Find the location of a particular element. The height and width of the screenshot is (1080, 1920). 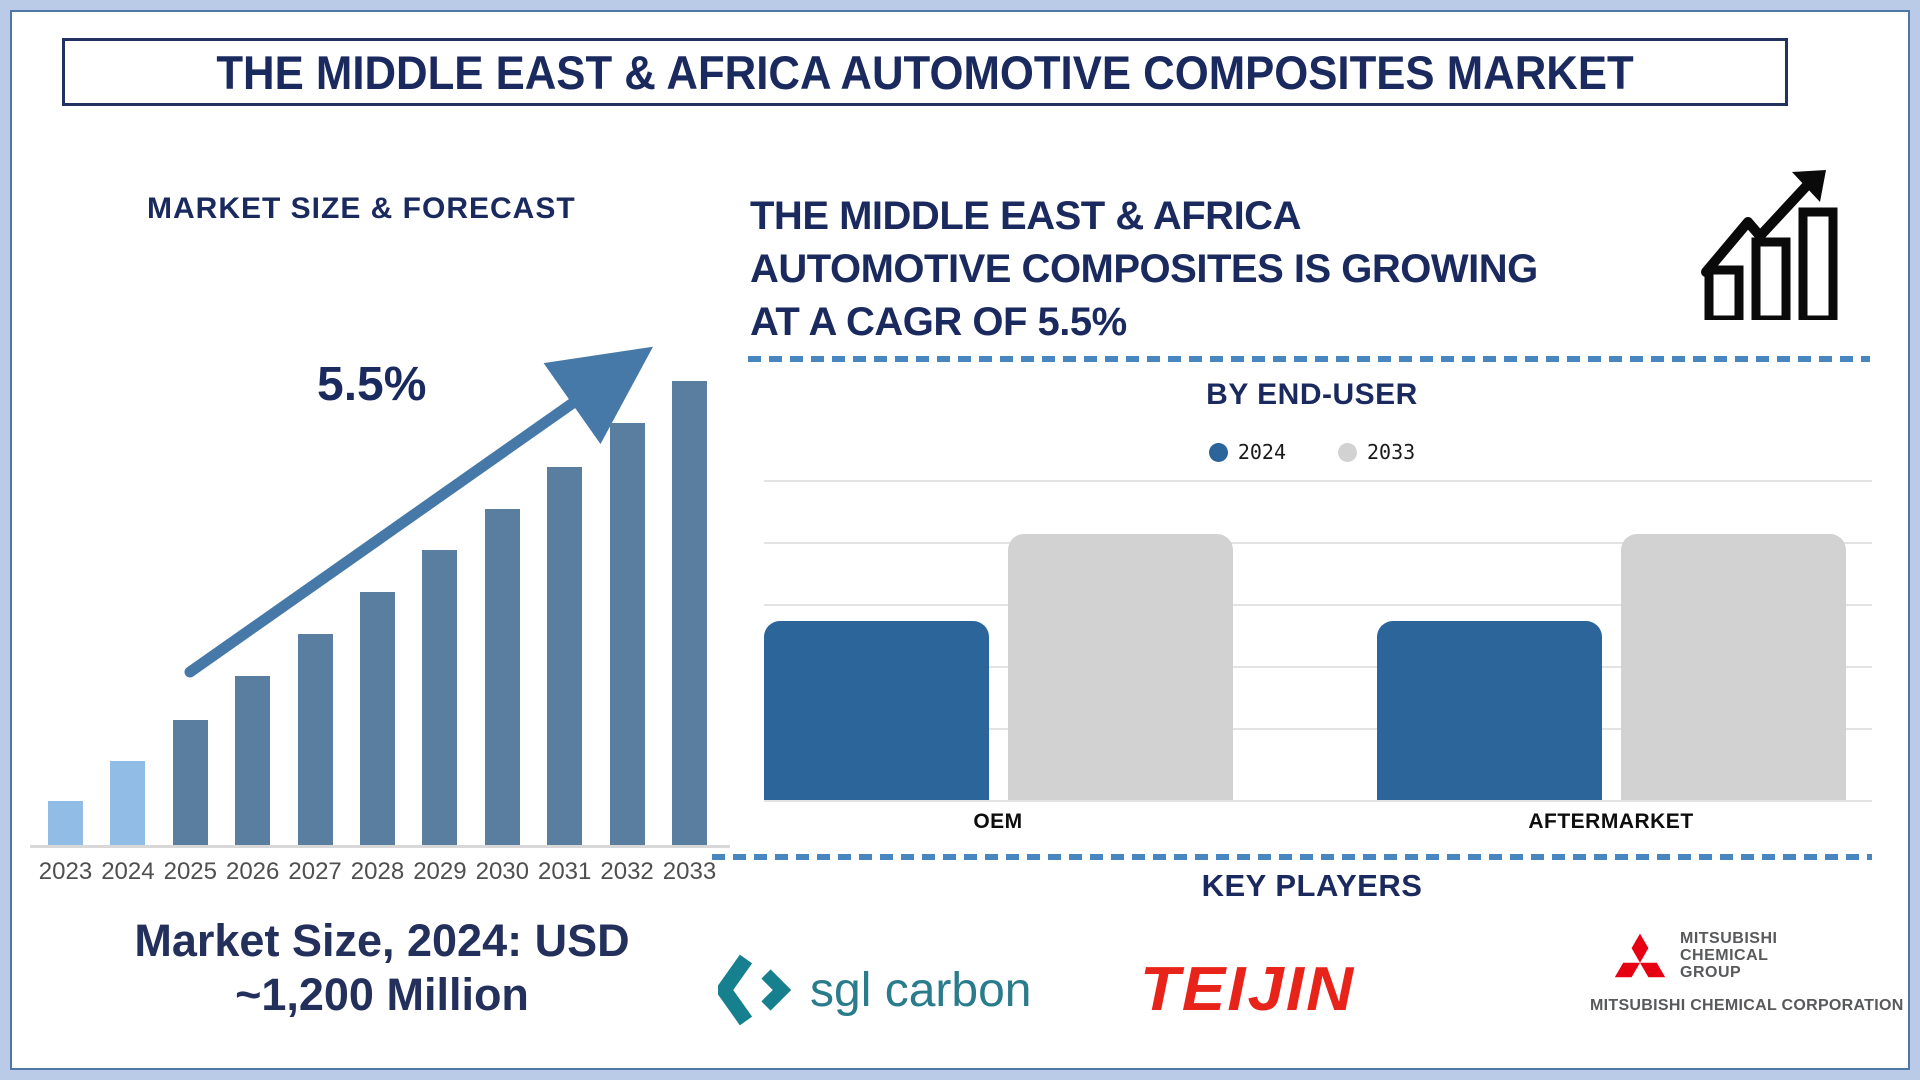

bar-2024 is located at coordinates (128, 803).